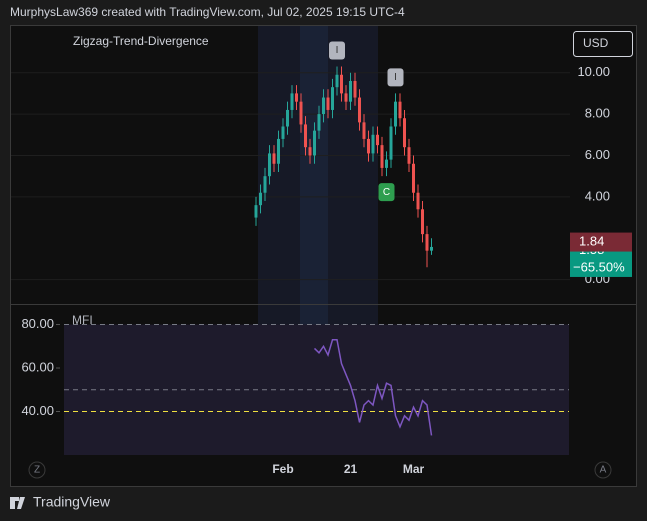 The height and width of the screenshot is (521, 647). Describe the element at coordinates (37, 323) in the screenshot. I see `y-tick-label: 80.00` at that location.